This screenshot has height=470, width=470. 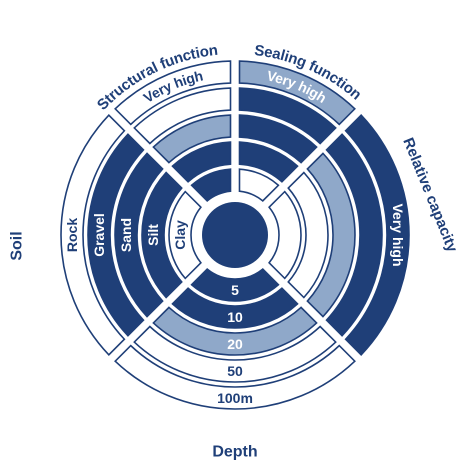 I want to click on soil-ring-label: Gravel, so click(x=99, y=235).